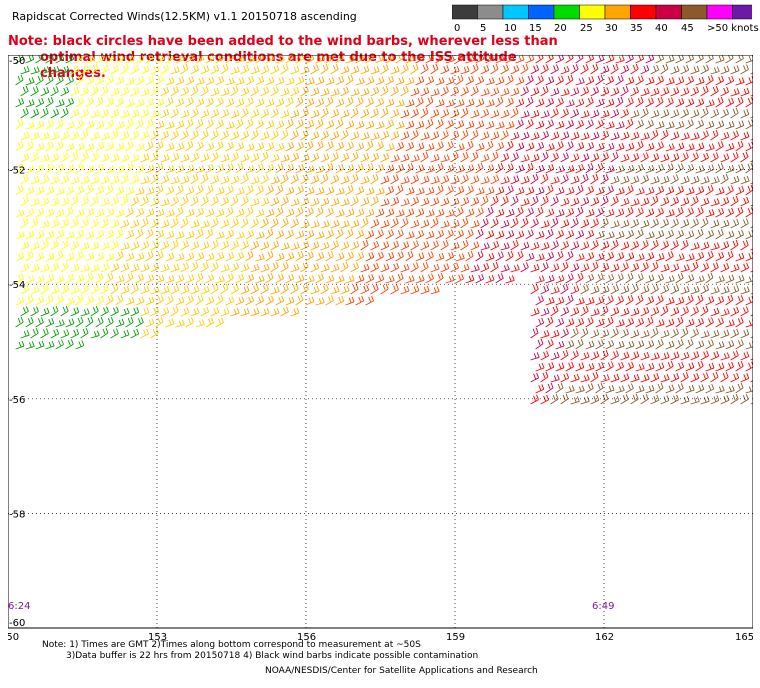 This screenshot has width=760, height=688. Describe the element at coordinates (17, 514) in the screenshot. I see `latitude-label: -58` at that location.